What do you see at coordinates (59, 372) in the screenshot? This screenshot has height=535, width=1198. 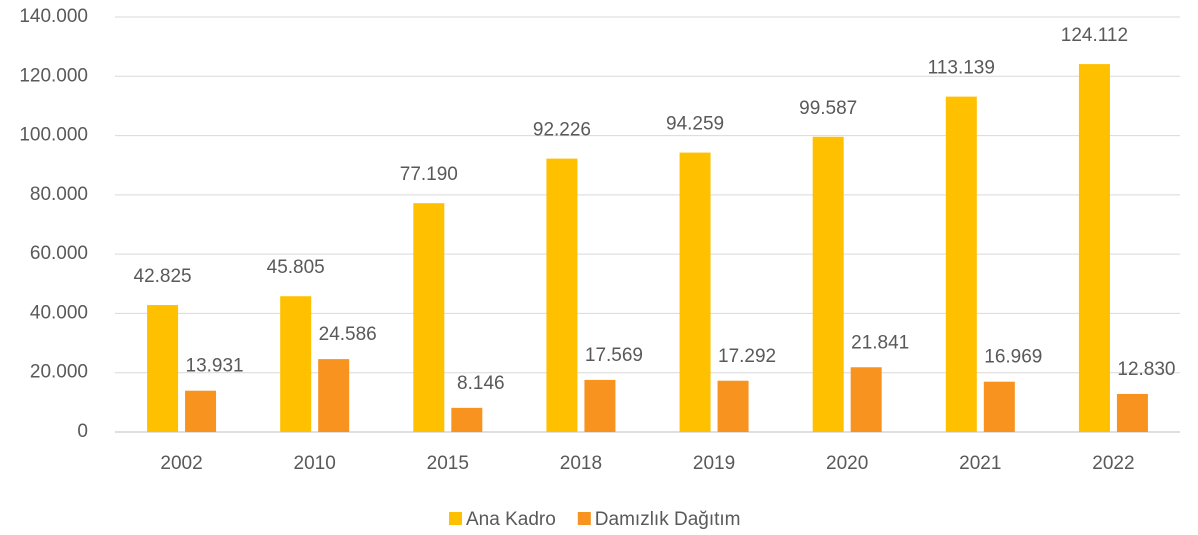 I see `y-tick-label: 20.000` at bounding box center [59, 372].